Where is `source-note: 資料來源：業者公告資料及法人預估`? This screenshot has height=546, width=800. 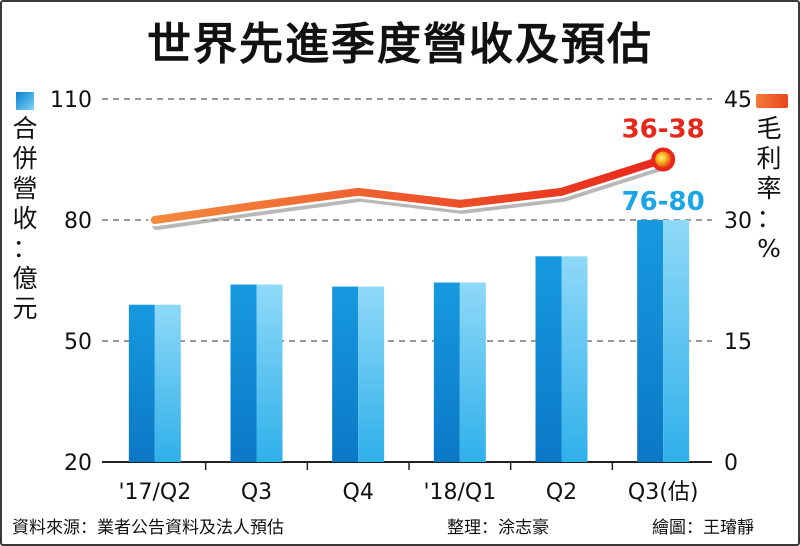 source-note: 資料來源：業者公告資料及法人預估 is located at coordinates (148, 528).